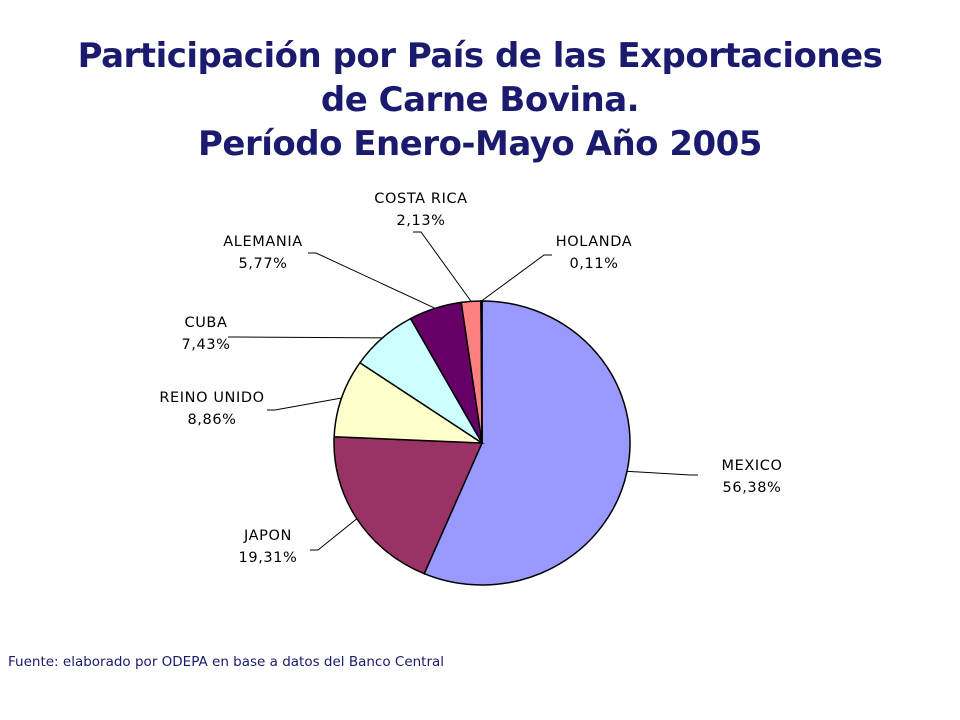 The width and height of the screenshot is (960, 720). Describe the element at coordinates (594, 242) in the screenshot. I see `slice-label-name: HOLANDA` at that location.